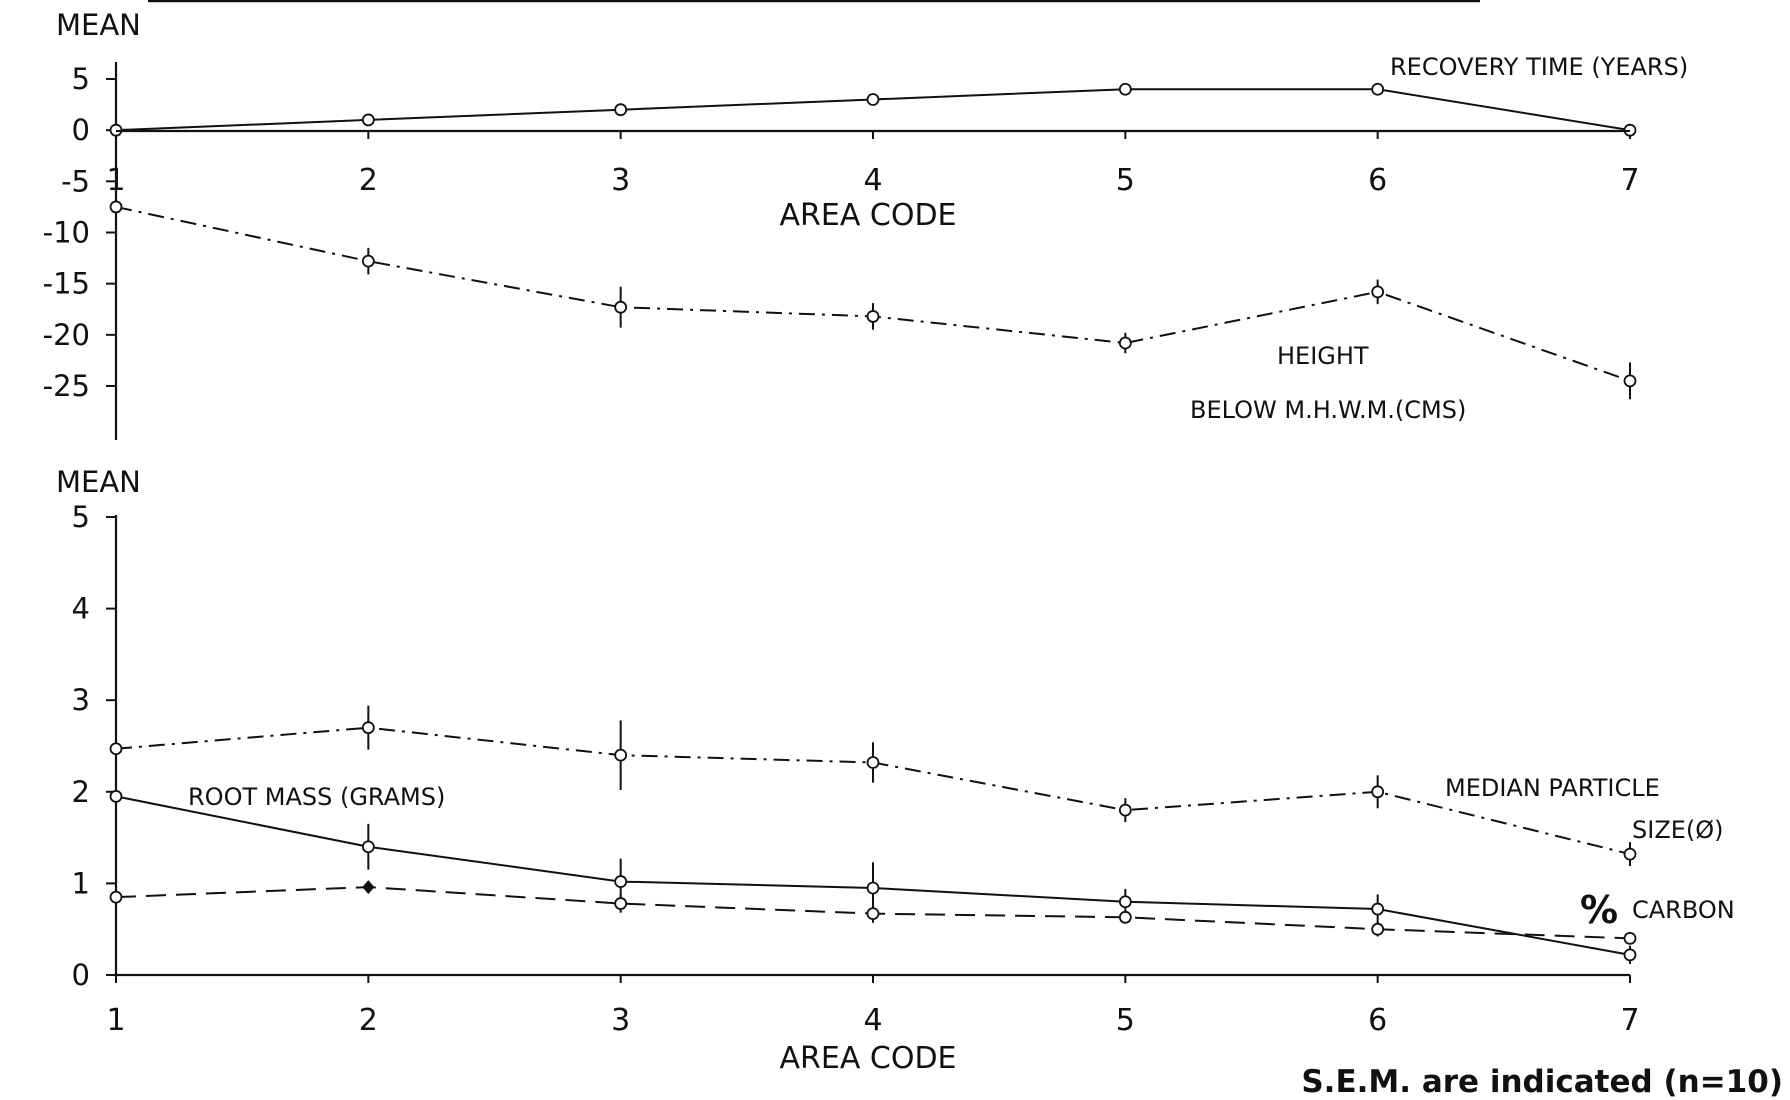 Image resolution: width=1790 pixels, height=1100 pixels. I want to click on bottom-y-tick-label: 4, so click(81, 609).